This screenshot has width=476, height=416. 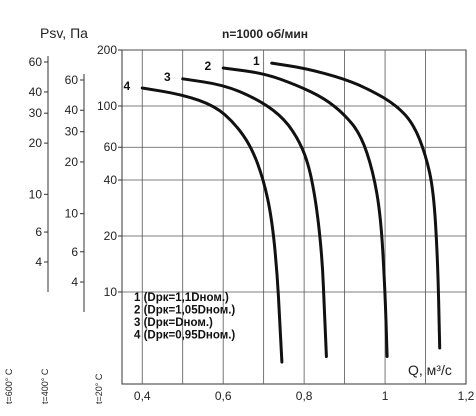 I want to click on series-1-label: 1, so click(x=256, y=61).